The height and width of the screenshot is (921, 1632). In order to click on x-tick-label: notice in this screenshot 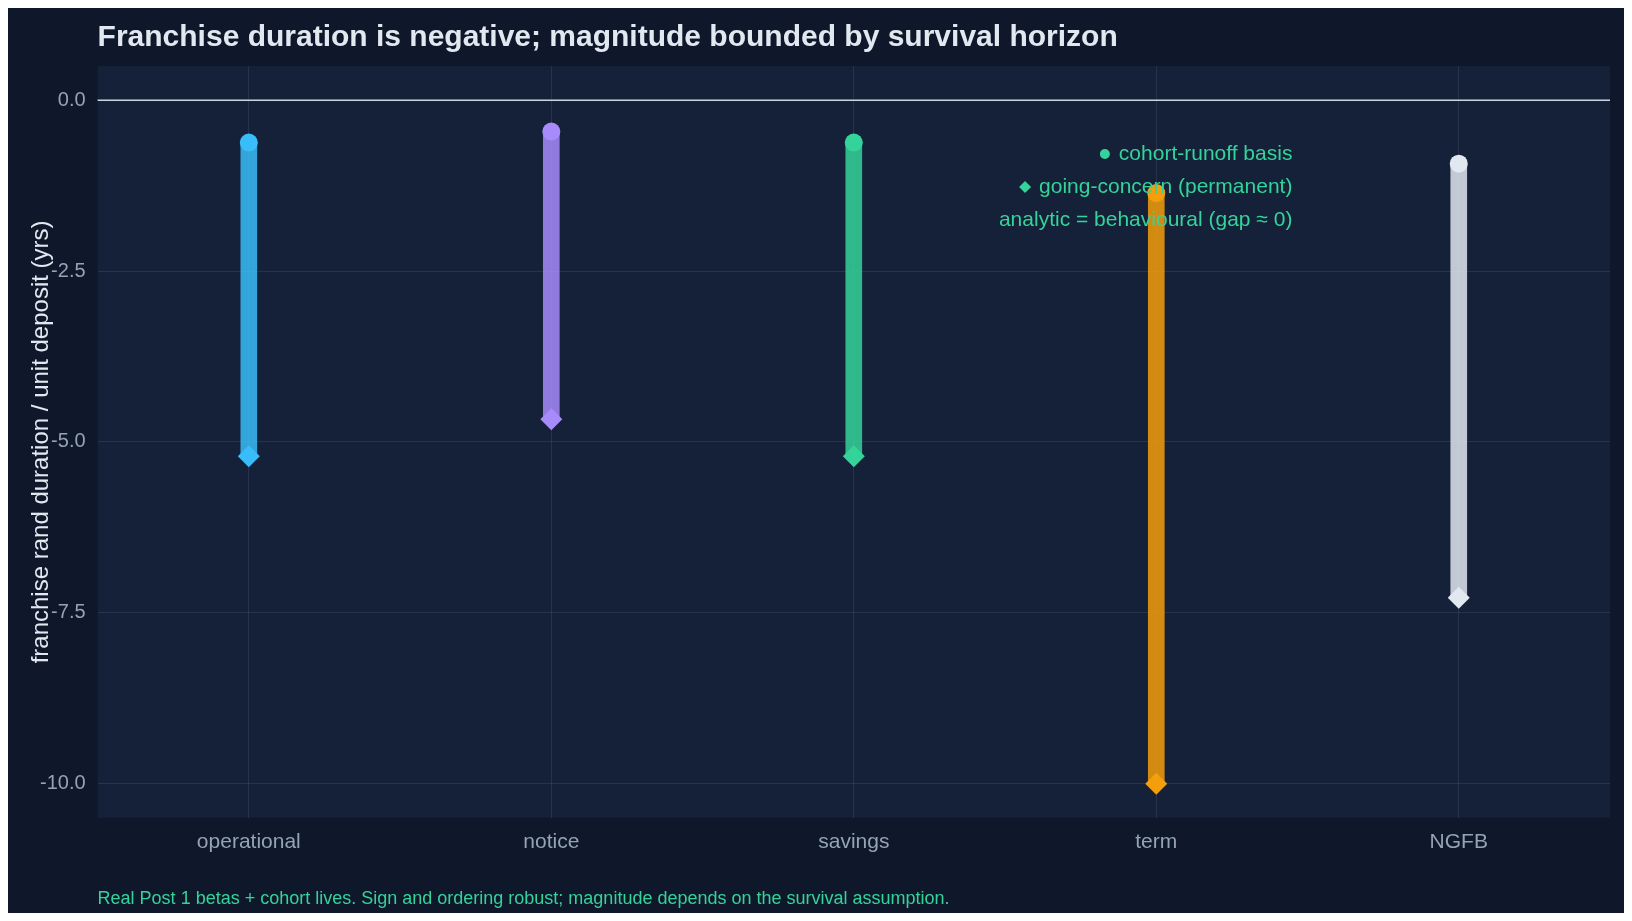, I will do `click(551, 841)`.